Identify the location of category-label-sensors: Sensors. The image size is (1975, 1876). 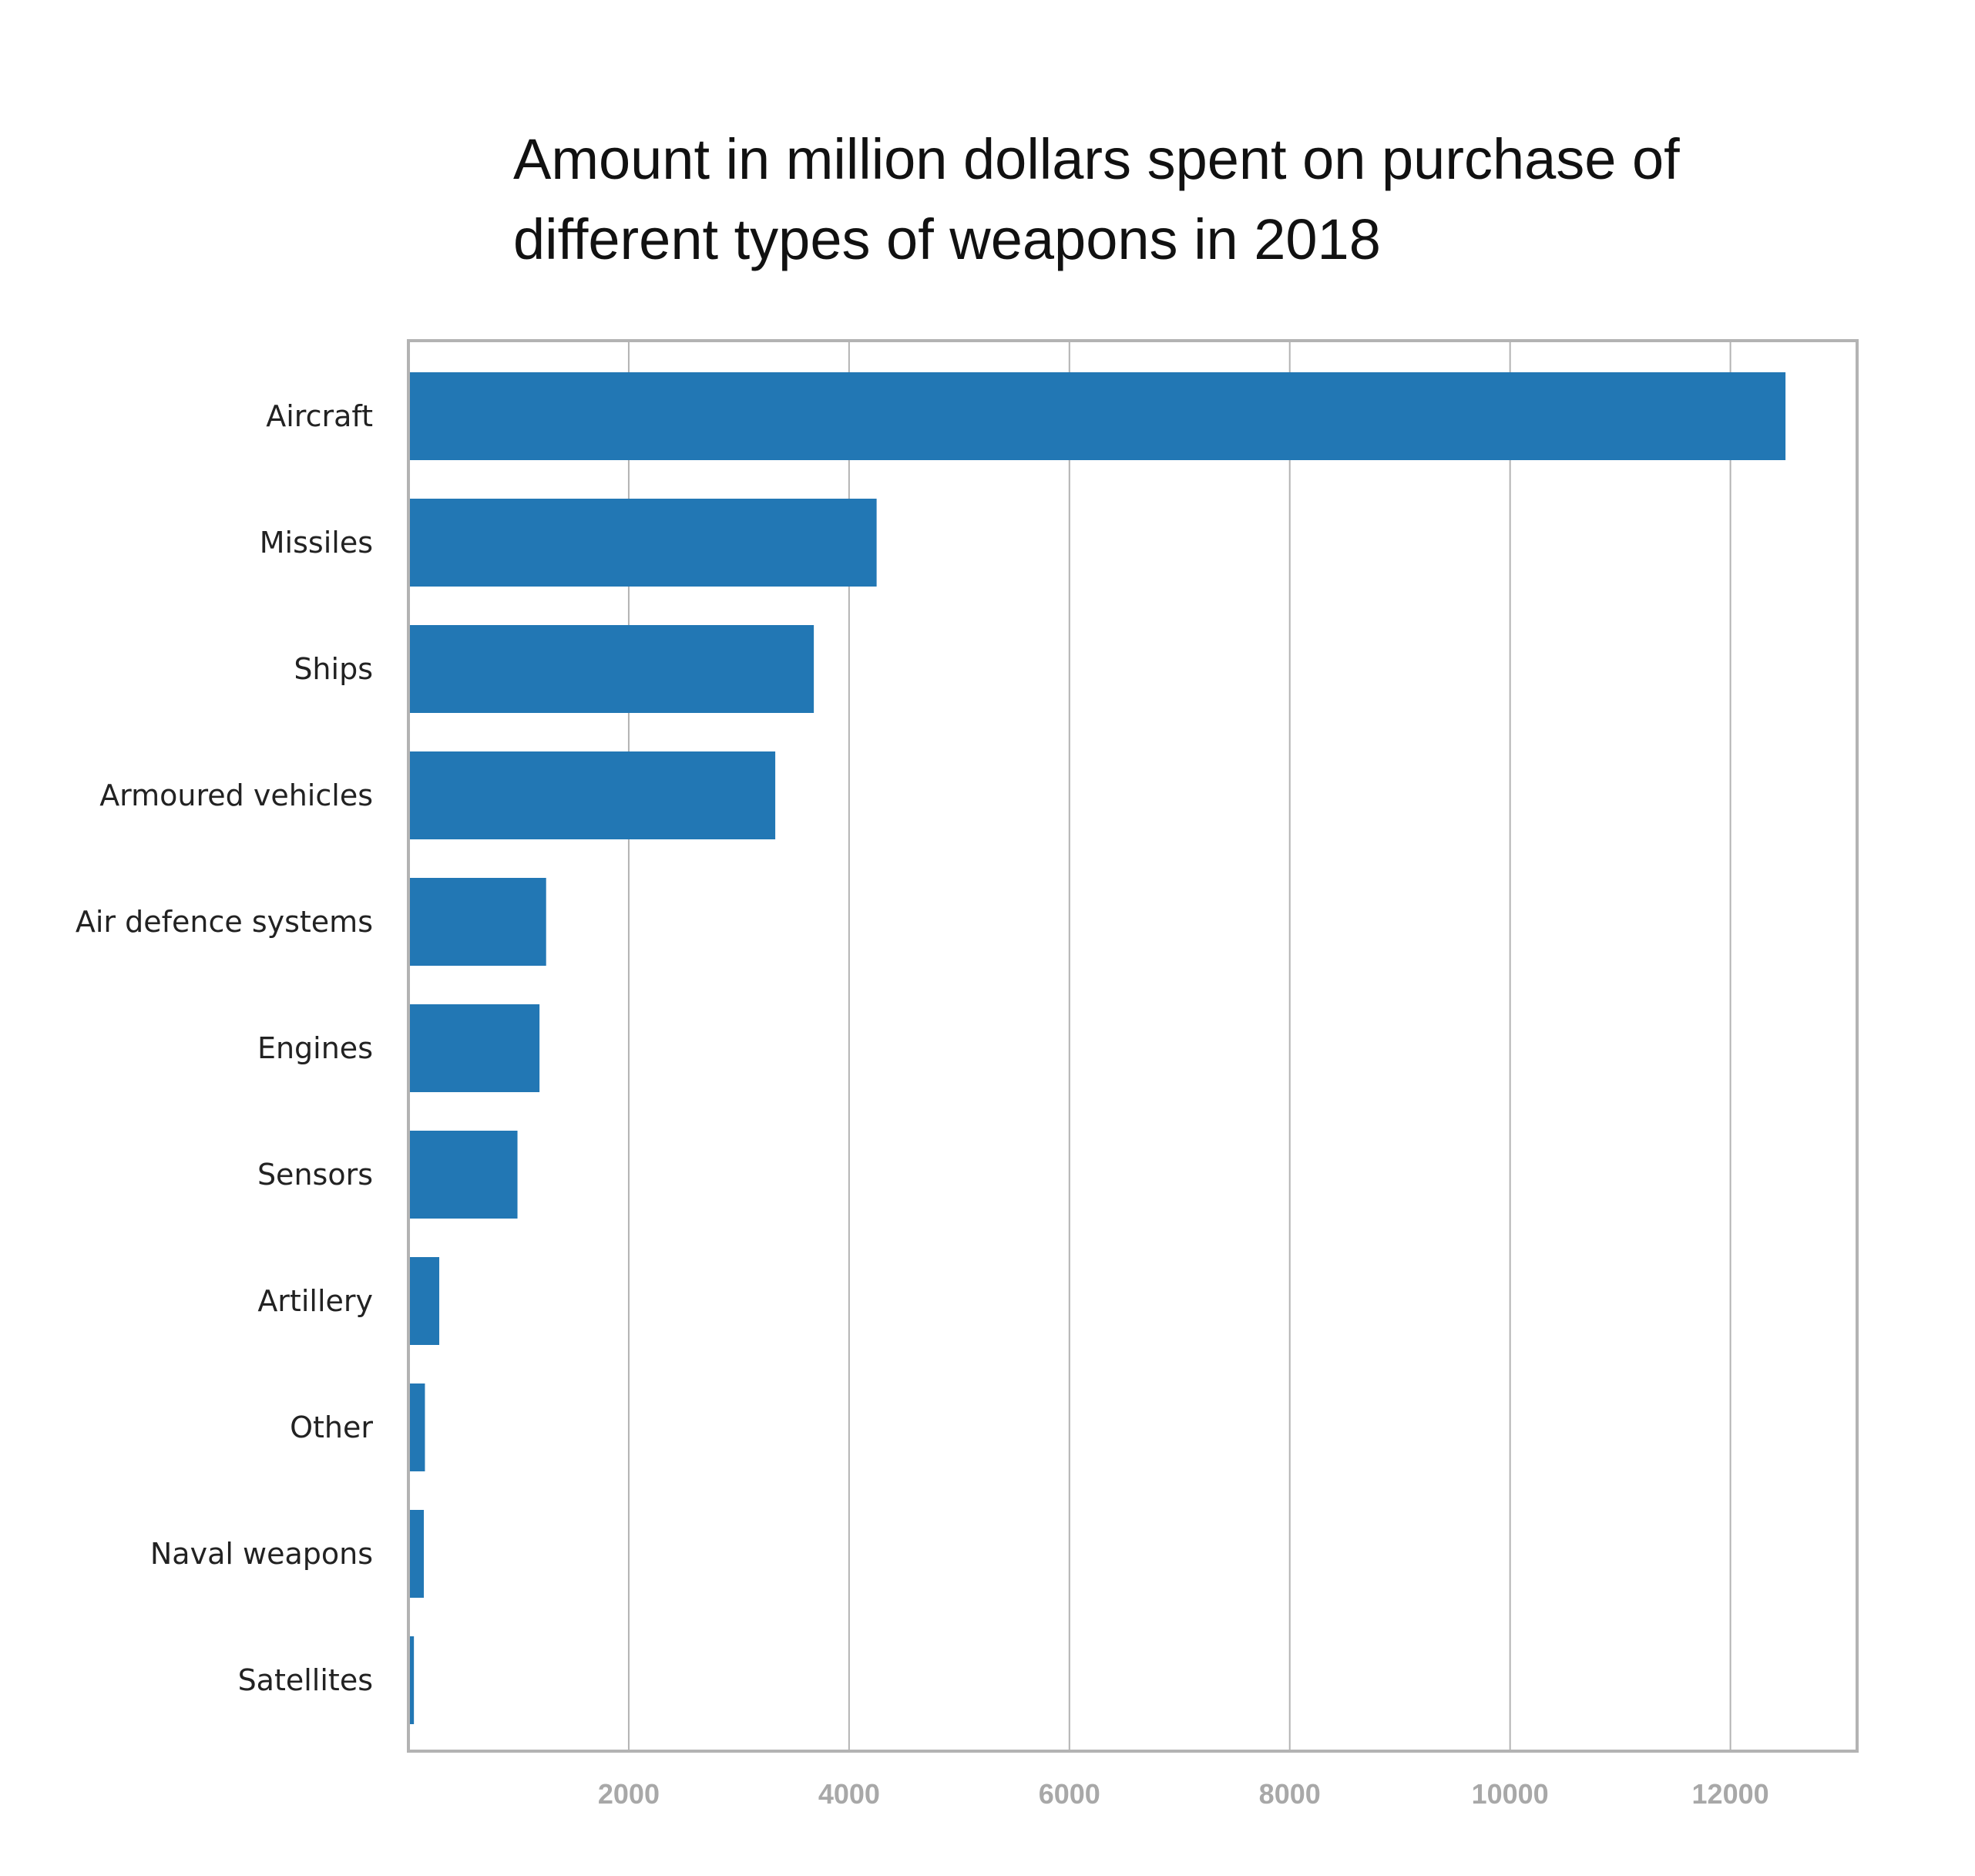
(315, 1175).